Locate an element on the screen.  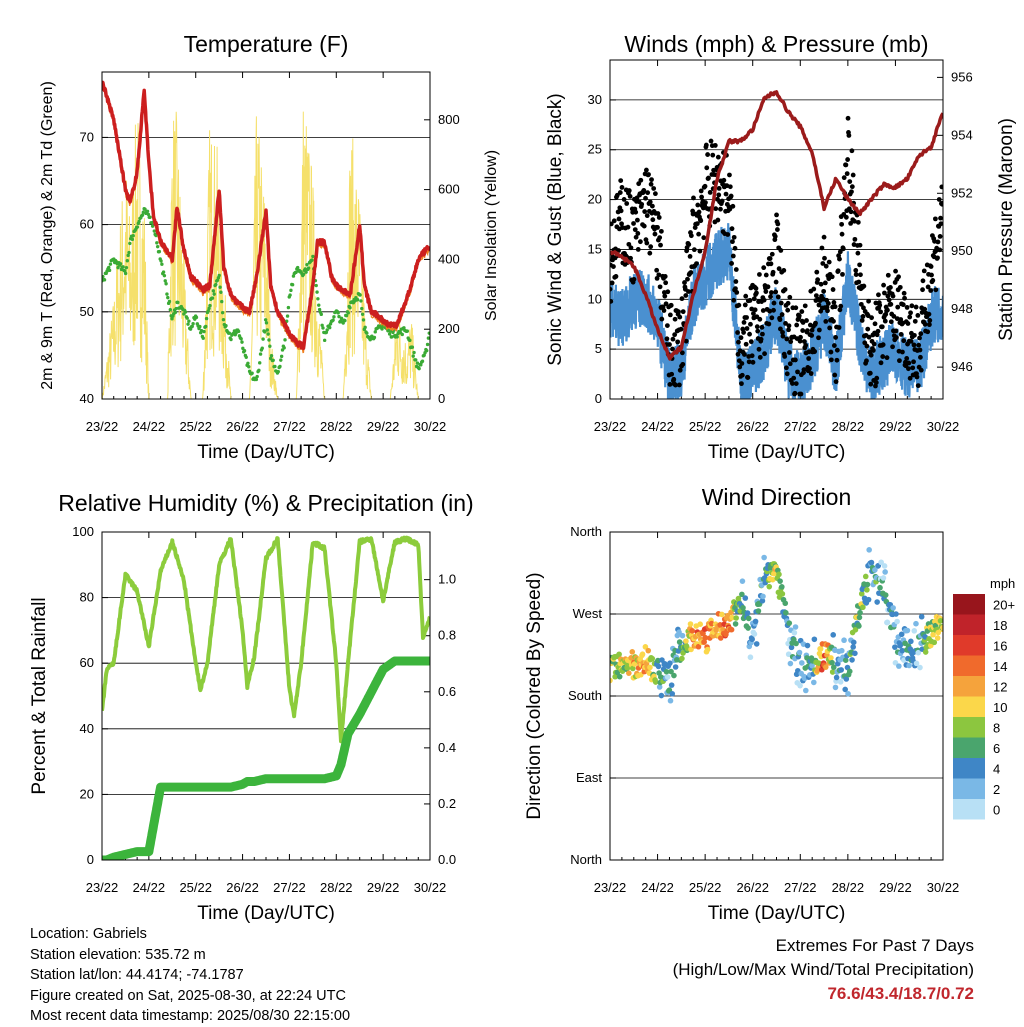
y2-tick-label: 946 is located at coordinates (962, 366).